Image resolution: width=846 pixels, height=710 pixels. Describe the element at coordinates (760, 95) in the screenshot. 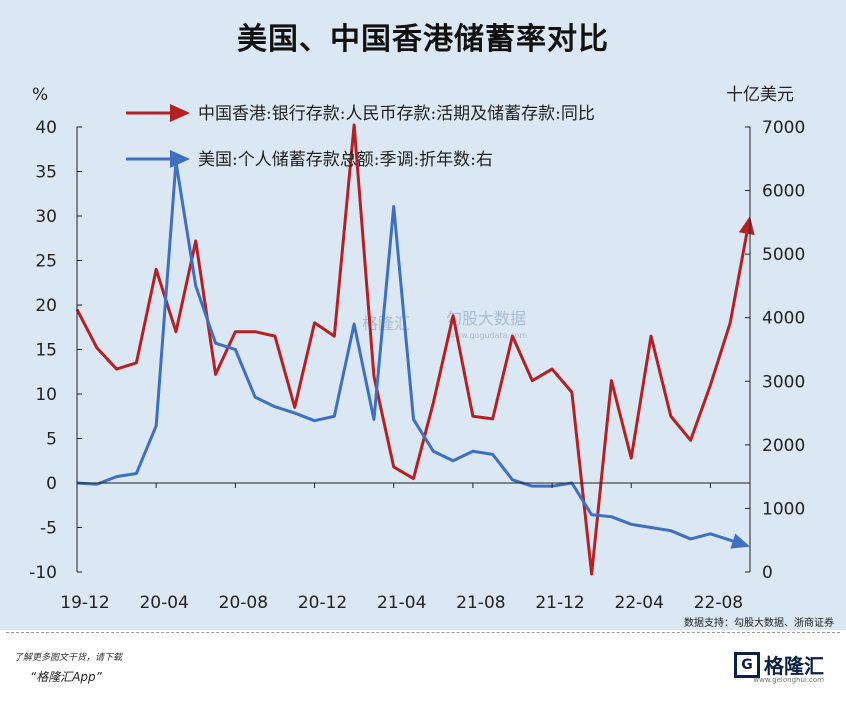

I see `right-axis-label: 十亿美元` at that location.